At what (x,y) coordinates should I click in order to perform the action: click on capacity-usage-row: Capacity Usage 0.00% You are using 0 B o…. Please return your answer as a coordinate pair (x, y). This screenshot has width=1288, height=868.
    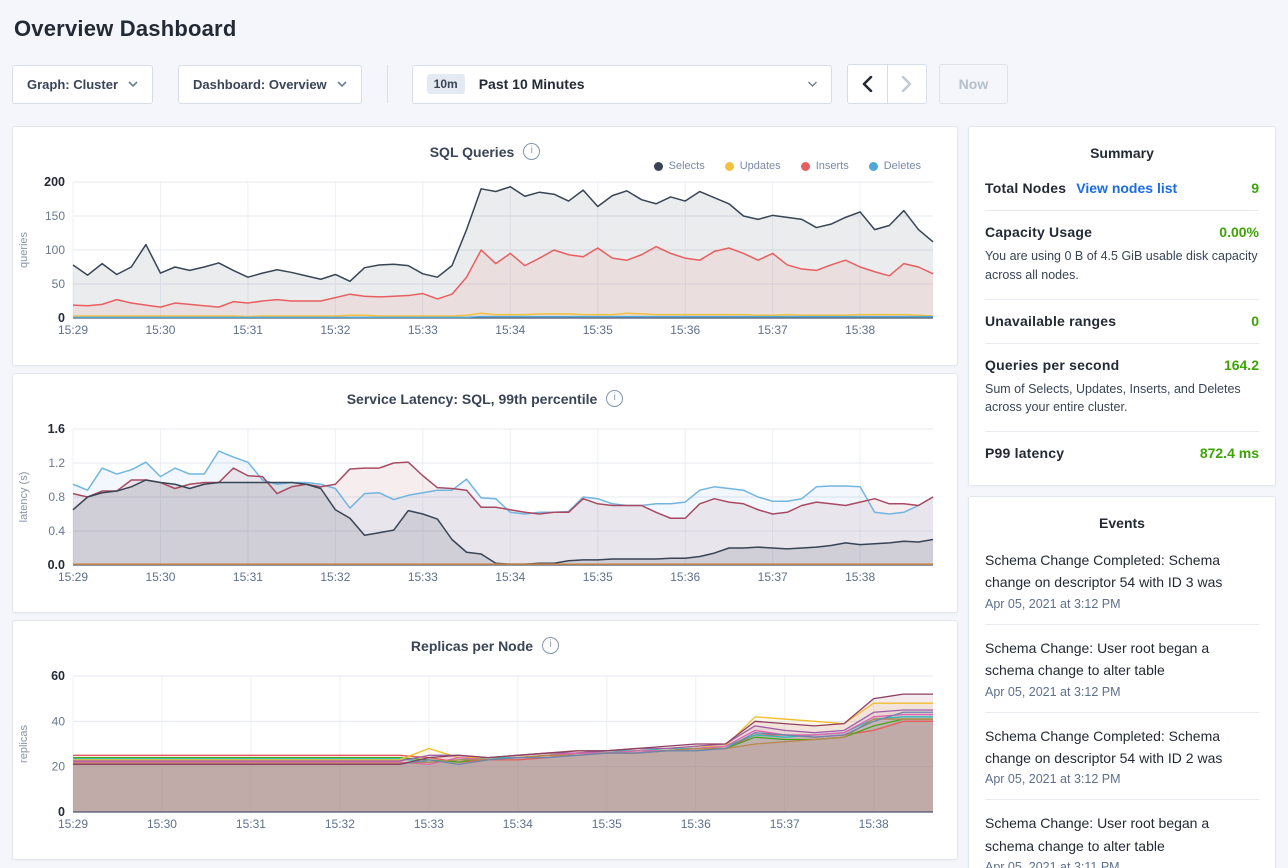
    Looking at the image, I should click on (1122, 254).